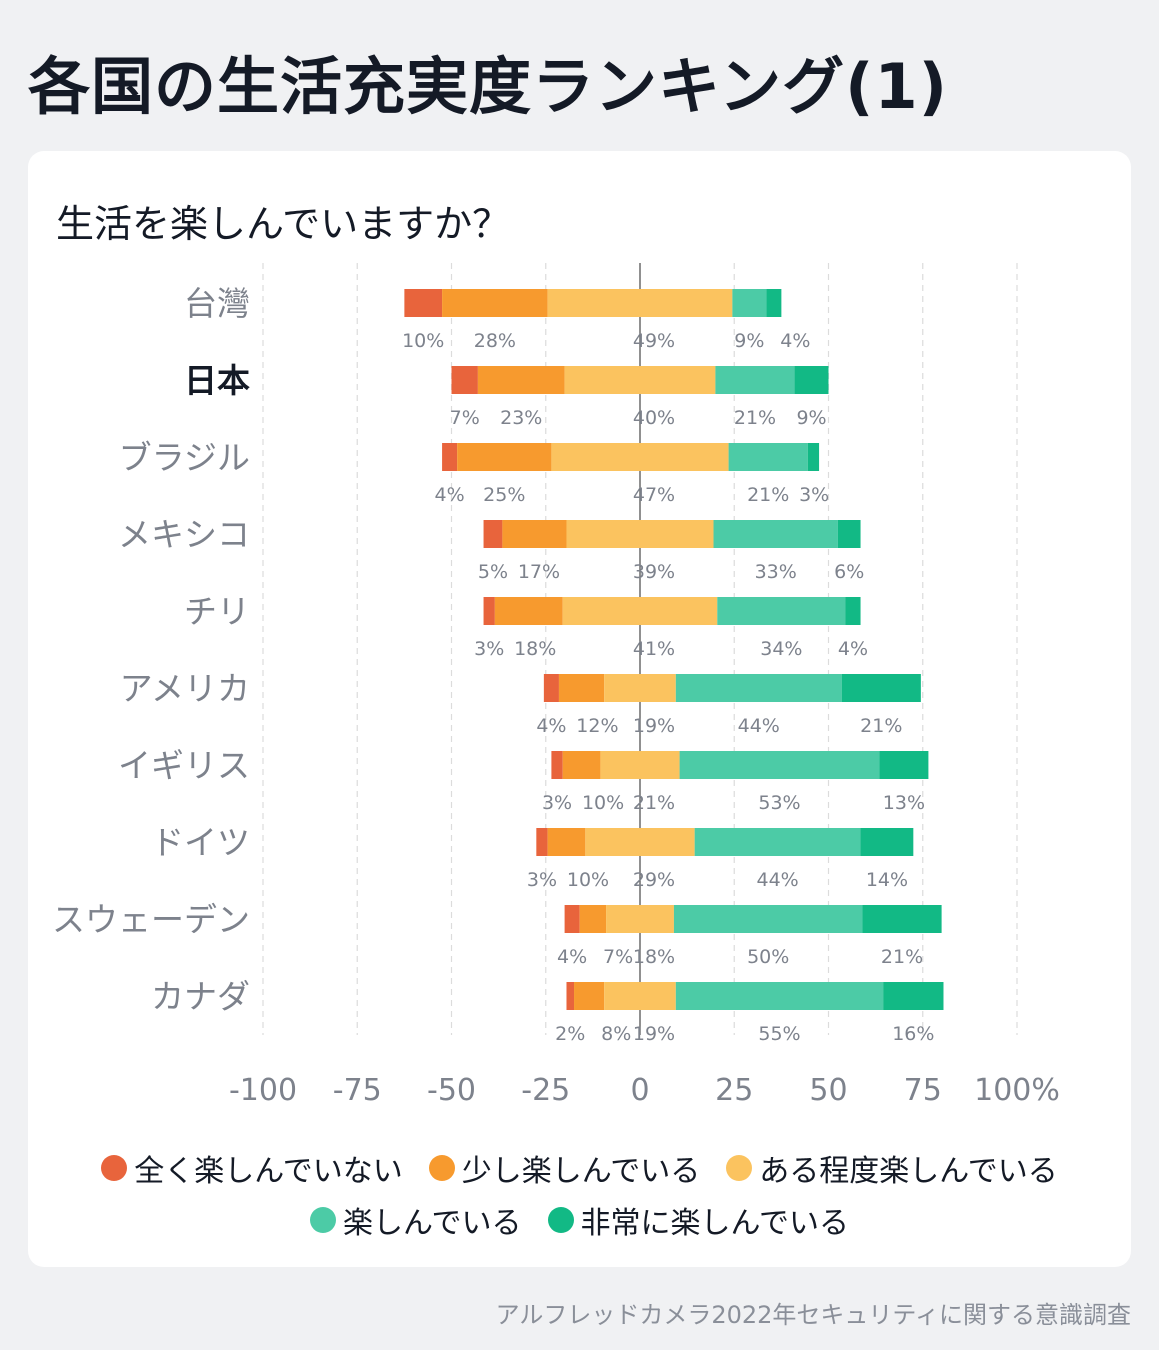  Describe the element at coordinates (495, 341) in the screenshot. I see `value-label: 28%` at that location.